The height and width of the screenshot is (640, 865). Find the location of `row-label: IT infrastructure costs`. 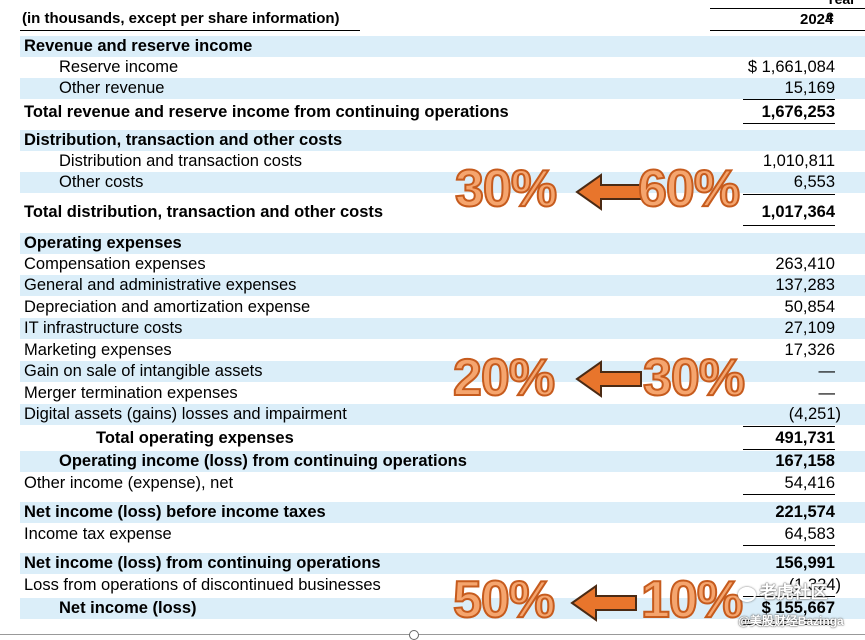

row-label: IT infrastructure costs is located at coordinates (103, 328).